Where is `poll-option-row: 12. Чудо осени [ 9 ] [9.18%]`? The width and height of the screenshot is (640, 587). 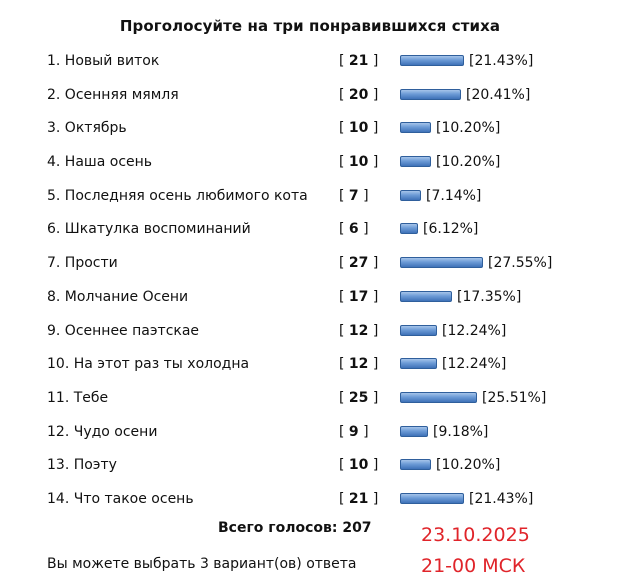
poll-option-row: 12. Чудо осени [ 9 ] [9.18%] is located at coordinates (320, 438).